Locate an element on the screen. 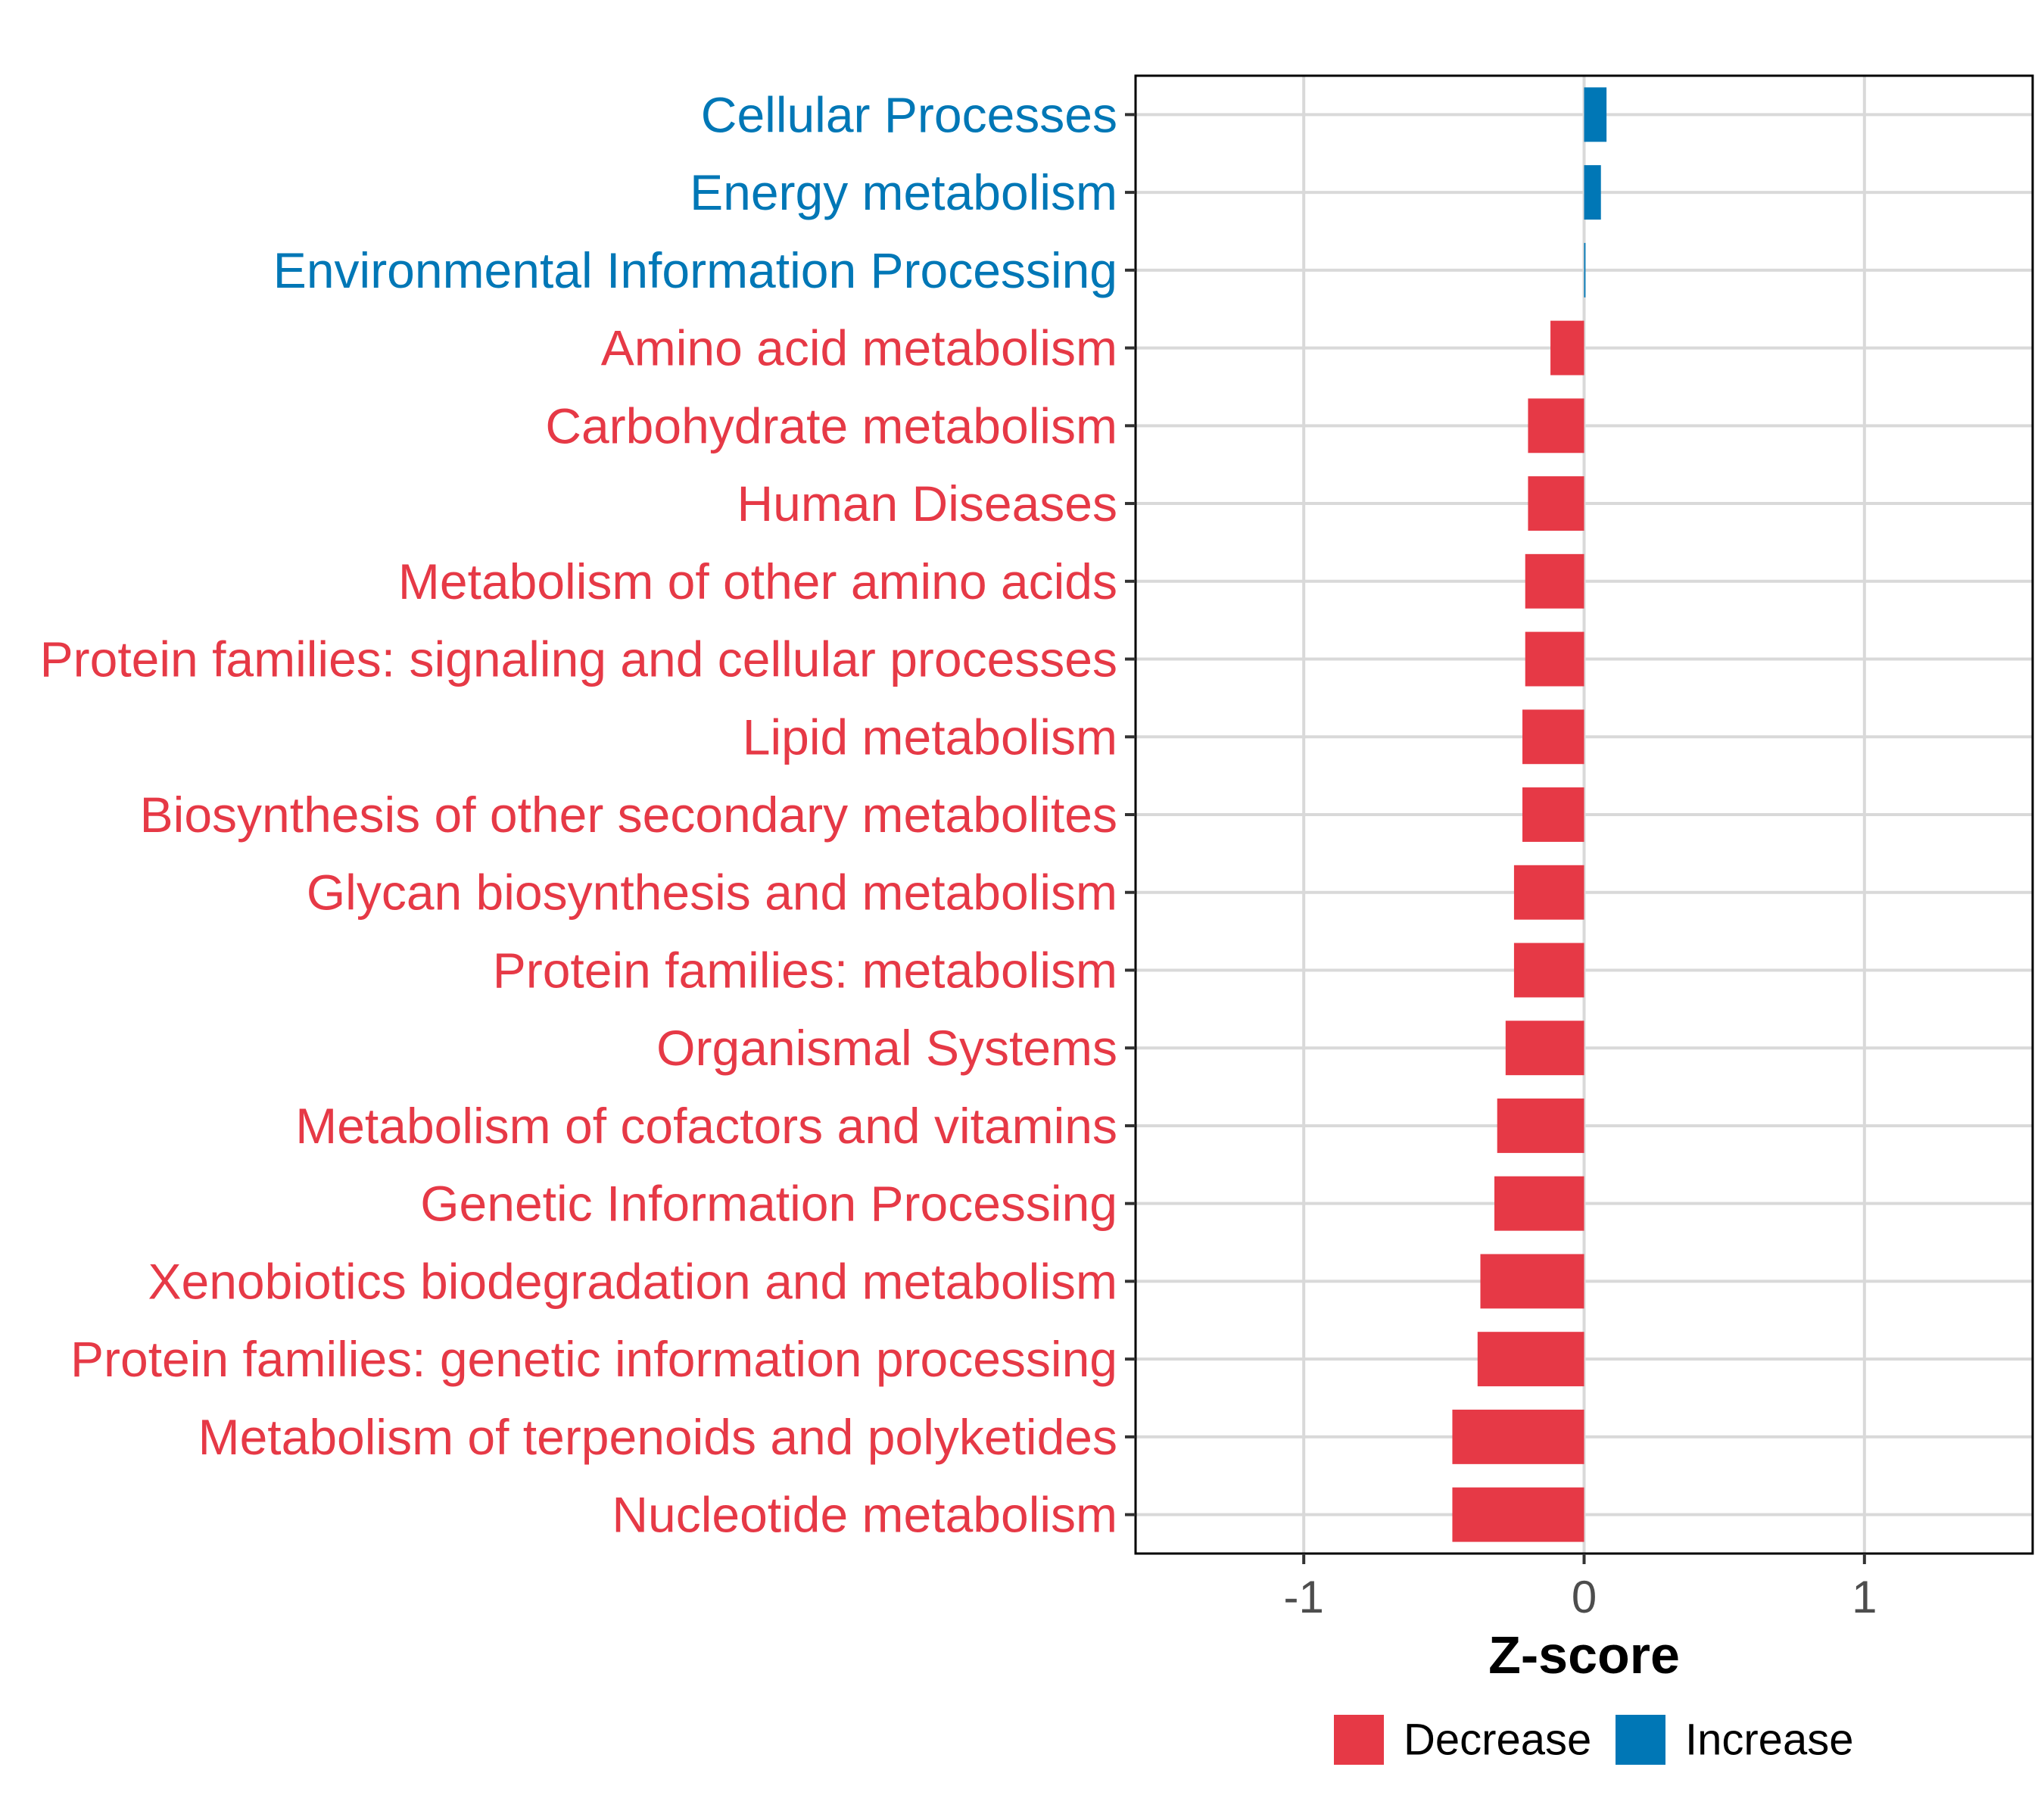 The width and height of the screenshot is (2044, 1817). category-label: Carbohydrate metabolism is located at coordinates (831, 425).